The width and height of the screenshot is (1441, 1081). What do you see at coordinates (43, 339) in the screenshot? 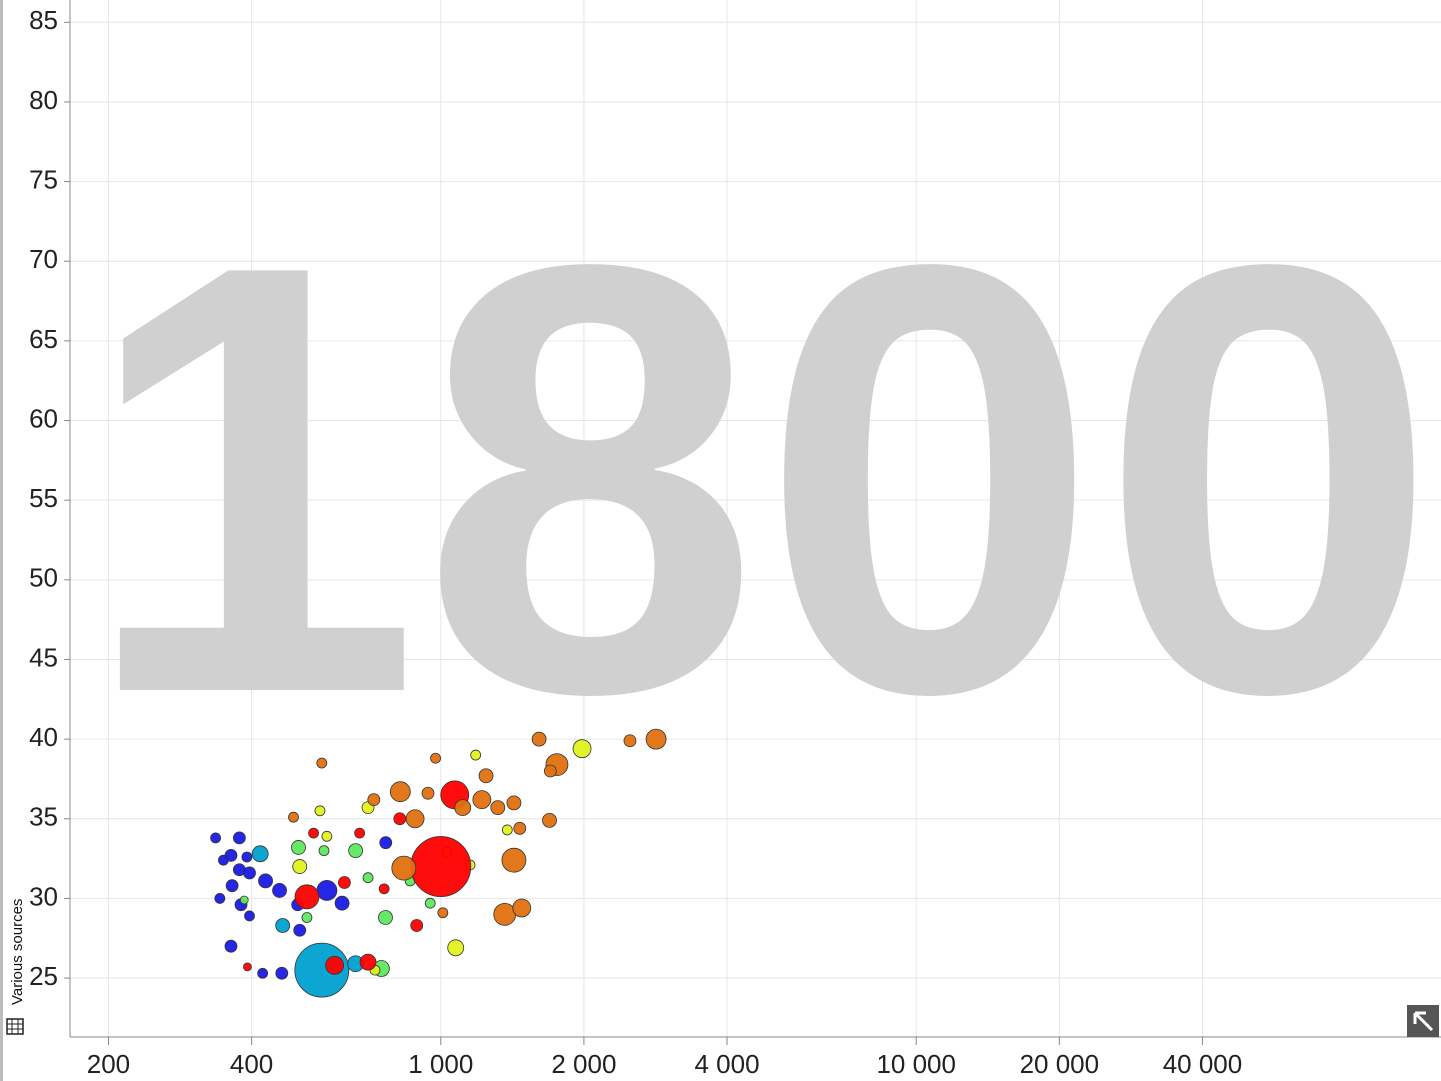
I see `y-tick-label: 65` at bounding box center [43, 339].